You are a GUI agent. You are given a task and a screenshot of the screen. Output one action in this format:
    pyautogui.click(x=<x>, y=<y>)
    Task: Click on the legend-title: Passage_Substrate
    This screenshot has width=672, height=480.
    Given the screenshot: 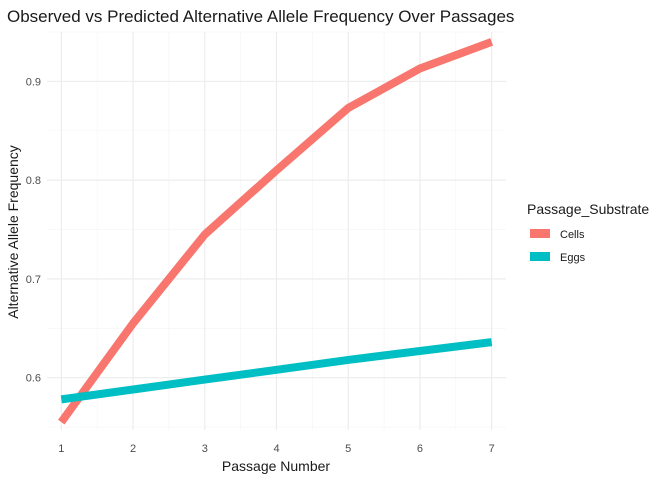 What is the action you would take?
    pyautogui.click(x=588, y=209)
    